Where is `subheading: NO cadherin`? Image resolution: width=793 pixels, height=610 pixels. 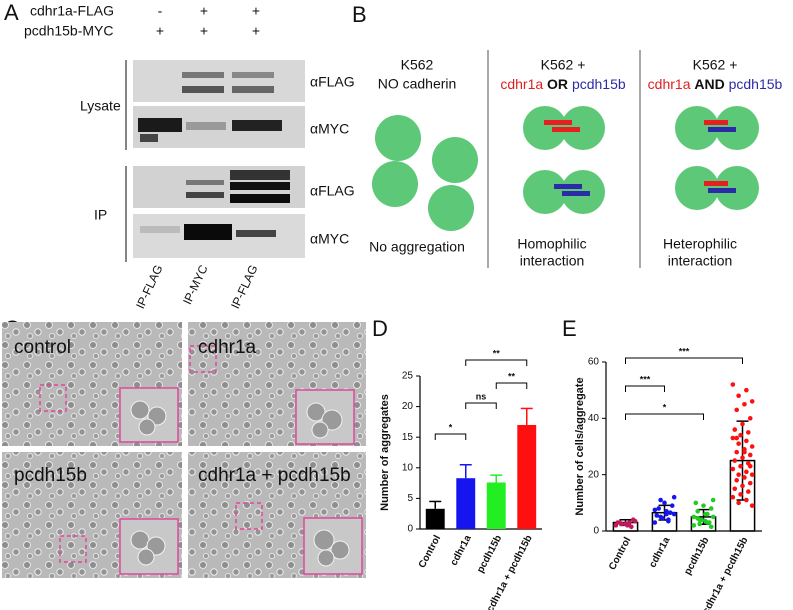 subheading: NO cadherin is located at coordinates (417, 84).